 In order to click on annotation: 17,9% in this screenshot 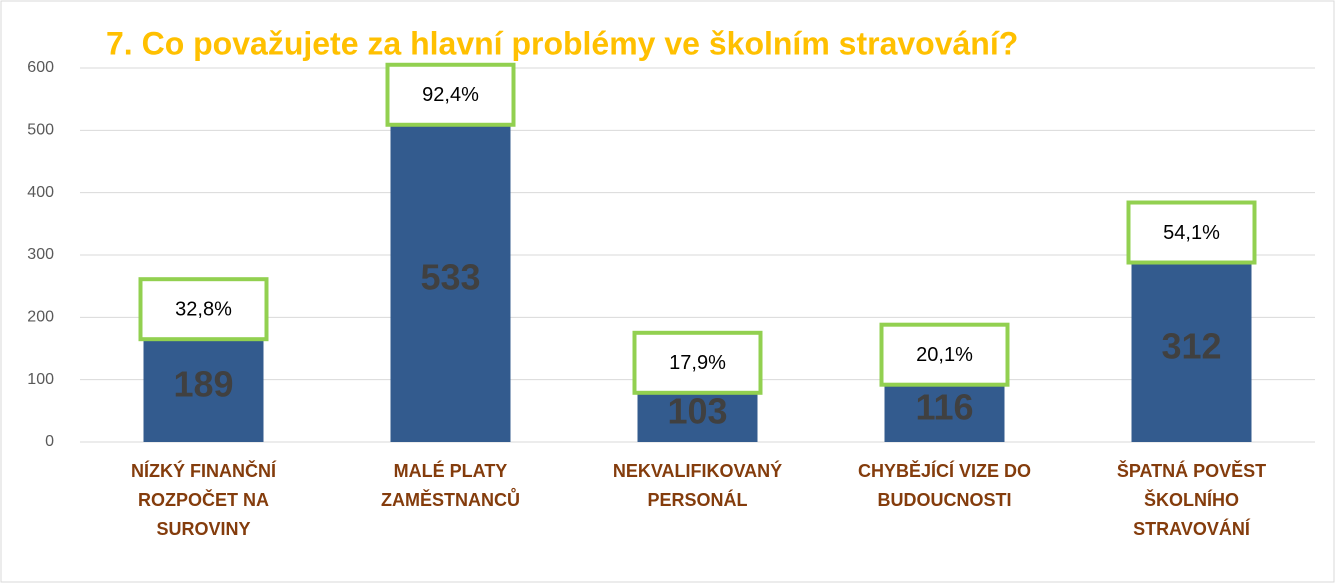, I will do `click(697, 363)`.